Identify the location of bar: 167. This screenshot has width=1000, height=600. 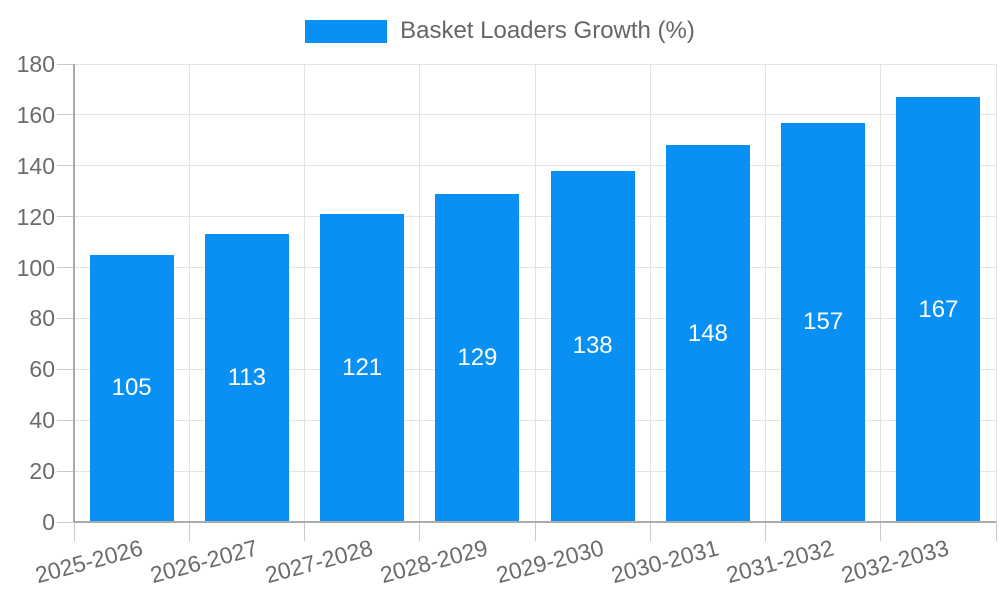
(938, 309).